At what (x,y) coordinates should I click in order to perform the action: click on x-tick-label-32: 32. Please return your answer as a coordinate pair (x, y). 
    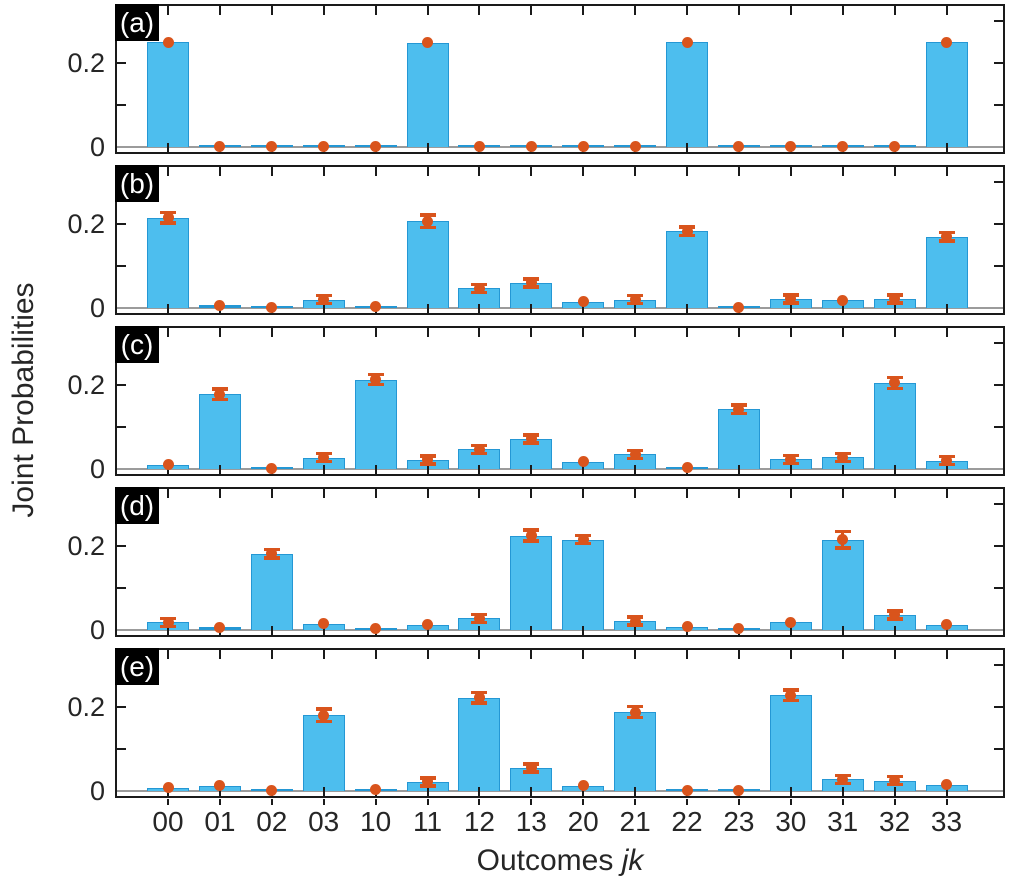
    Looking at the image, I should click on (895, 821).